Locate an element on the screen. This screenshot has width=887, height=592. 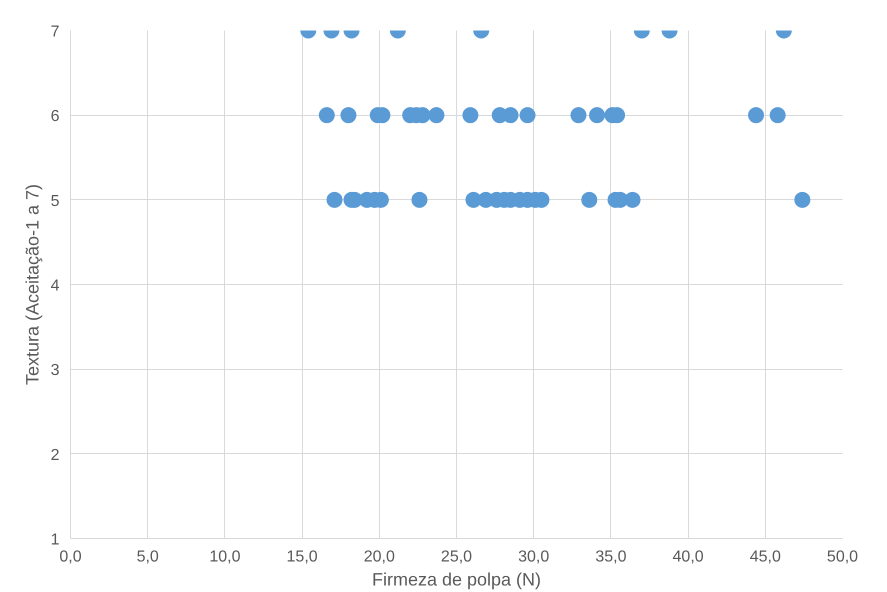
x-tick-label: 25,0 is located at coordinates (456, 557).